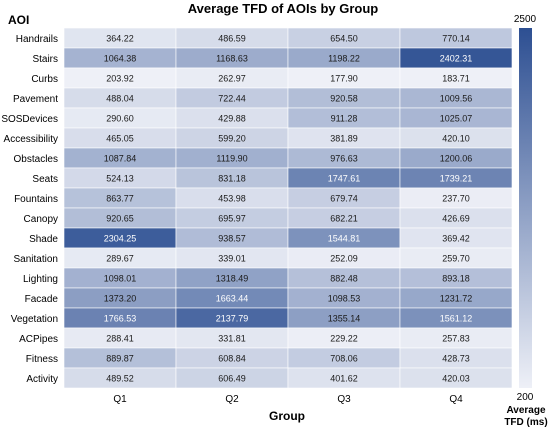 The image size is (550, 433). Describe the element at coordinates (120, 279) in the screenshot. I see `cell-value-label: 1098.01` at that location.